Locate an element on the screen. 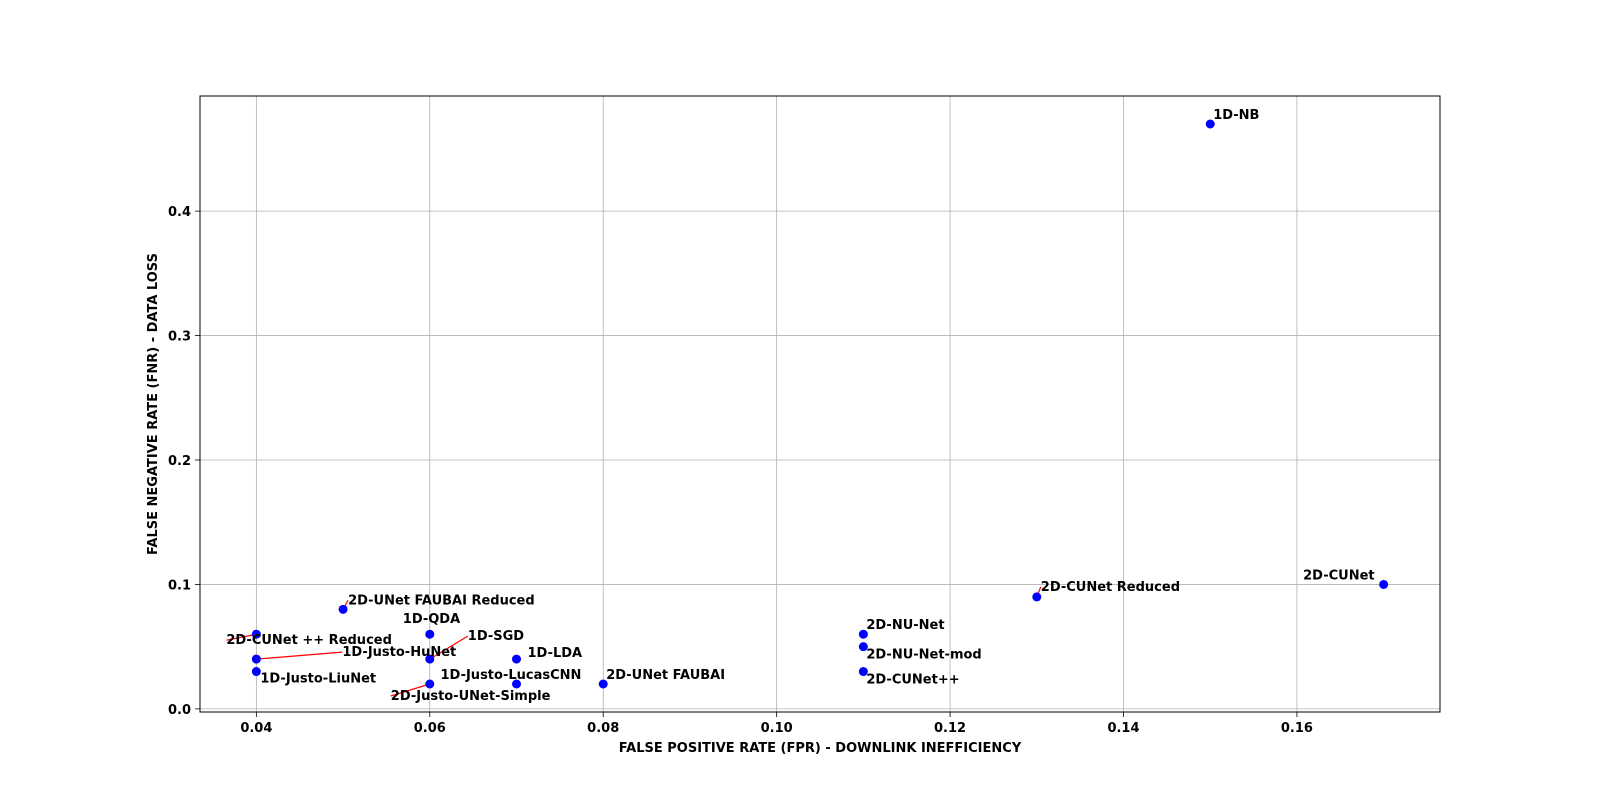  x-tick-label: 0.06 is located at coordinates (430, 728).